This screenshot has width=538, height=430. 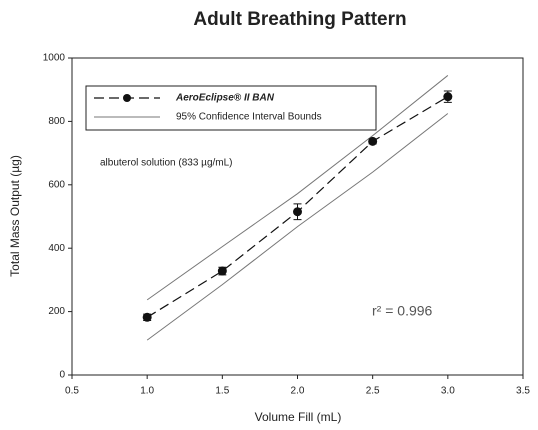 I want to click on x-tick-label: 0.5, so click(x=72, y=391).